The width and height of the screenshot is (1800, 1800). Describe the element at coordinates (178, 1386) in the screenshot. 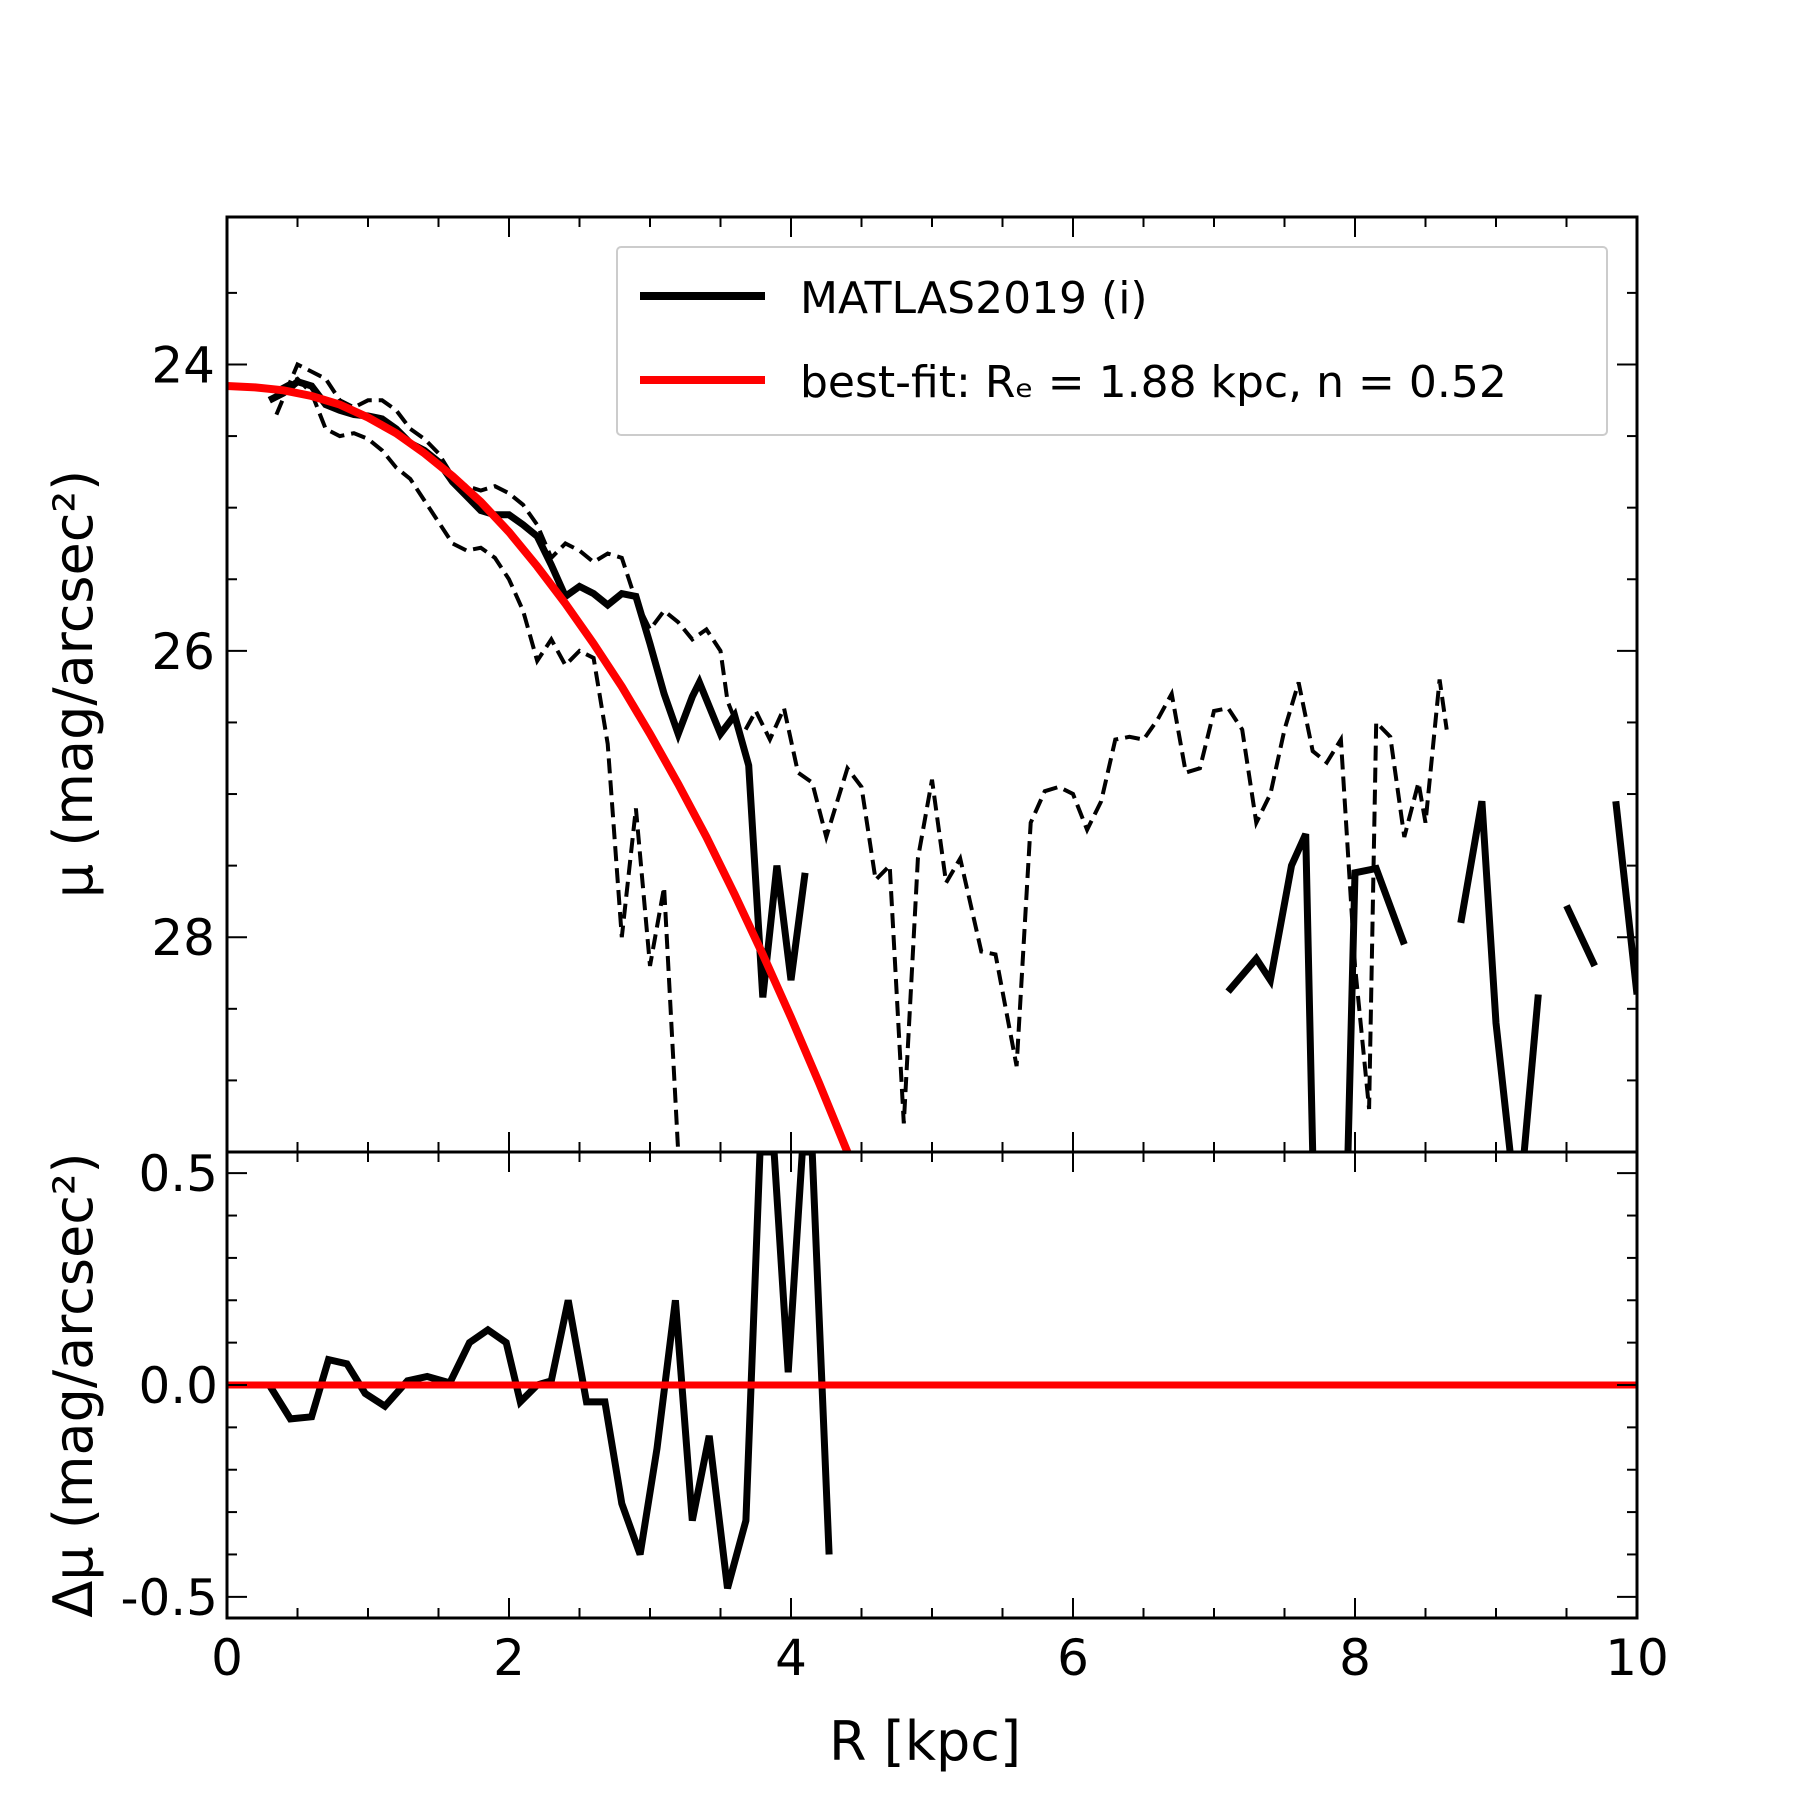

I see `bottom-y-tick-label: 0.0` at that location.